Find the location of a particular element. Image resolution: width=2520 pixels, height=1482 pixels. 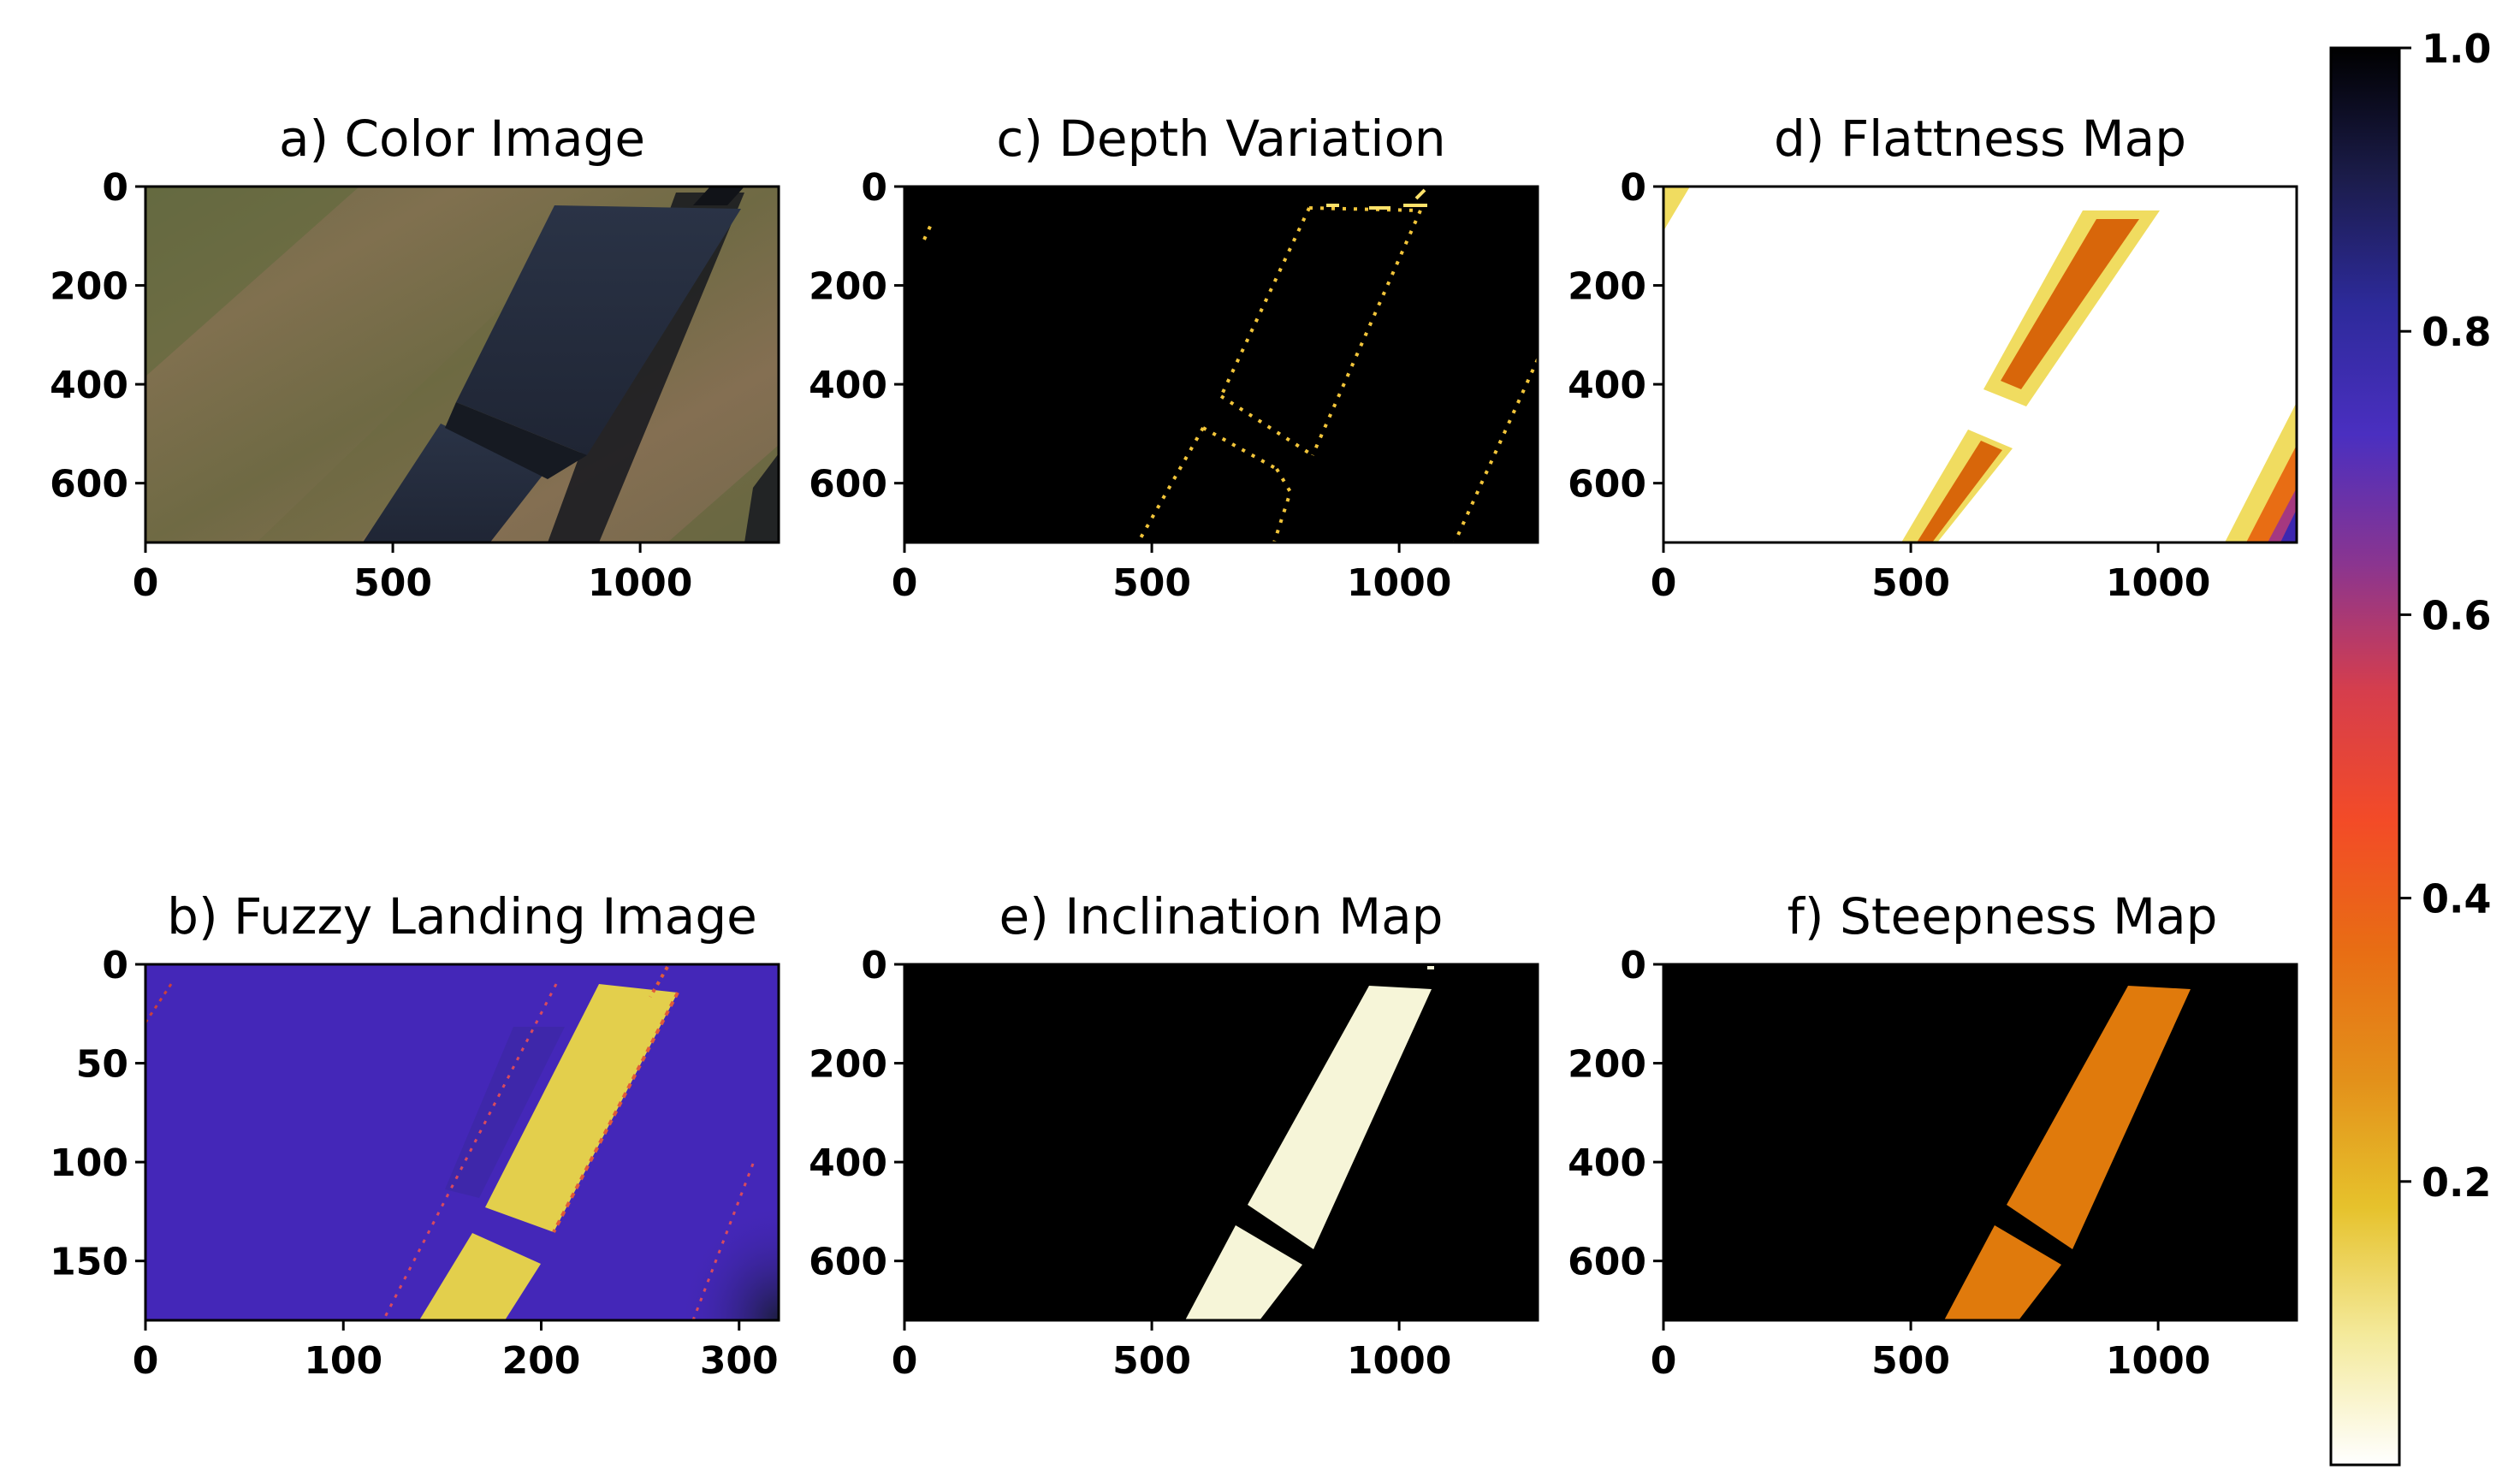

colorbar-tick-label: 1.0 is located at coordinates (2457, 49).